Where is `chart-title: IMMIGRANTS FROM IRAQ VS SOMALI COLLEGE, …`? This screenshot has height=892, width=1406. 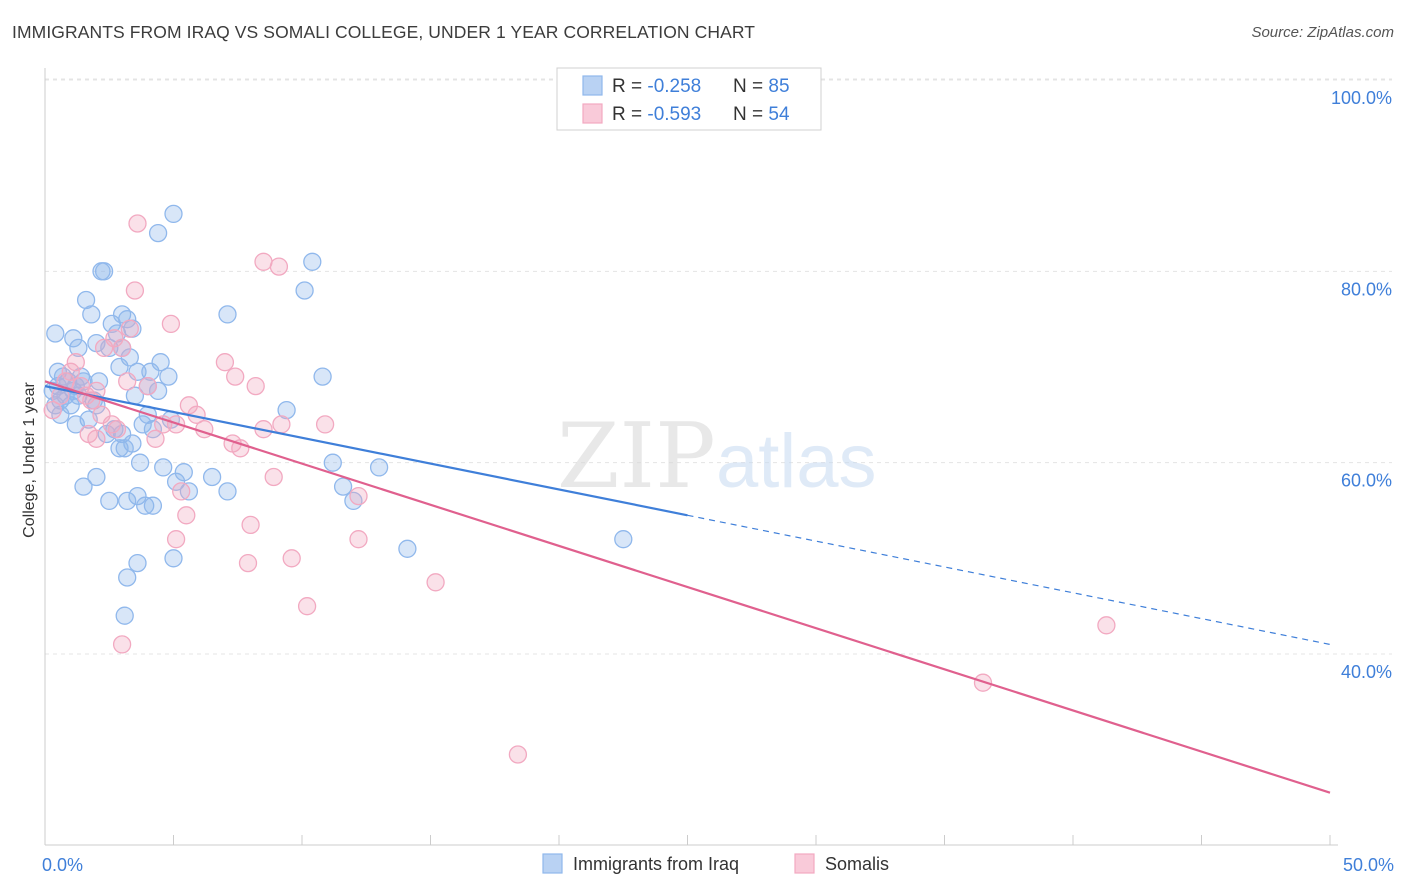 chart-title: IMMIGRANTS FROM IRAQ VS SOMALI COLLEGE, … is located at coordinates (384, 32).